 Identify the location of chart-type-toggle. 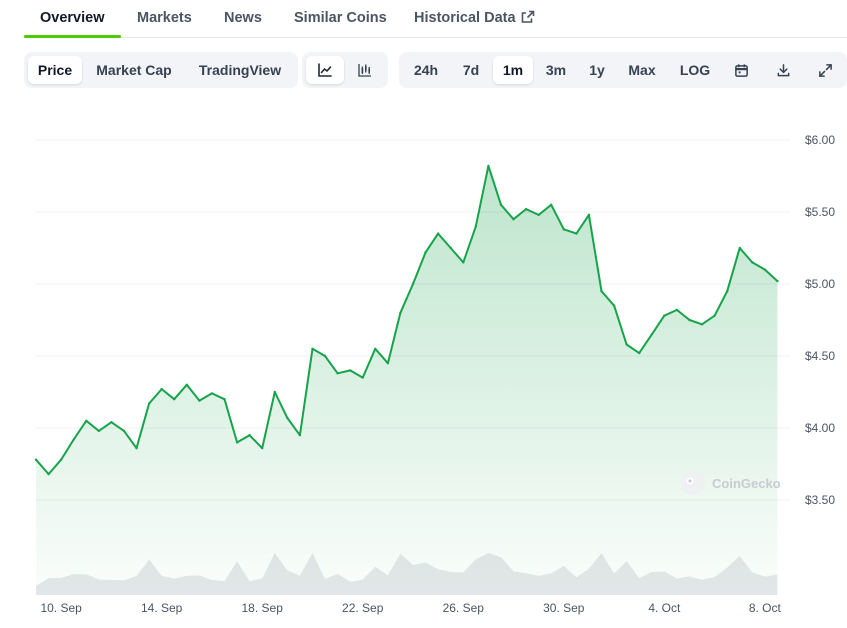
(345, 70).